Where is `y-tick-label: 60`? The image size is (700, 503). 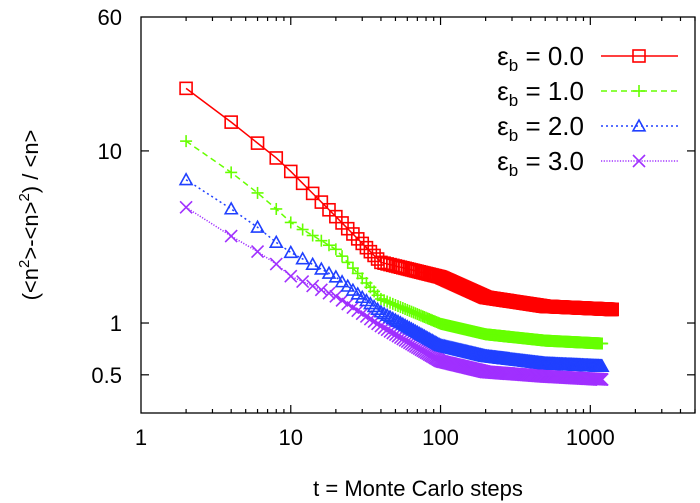
y-tick-label: 60 is located at coordinates (110, 17).